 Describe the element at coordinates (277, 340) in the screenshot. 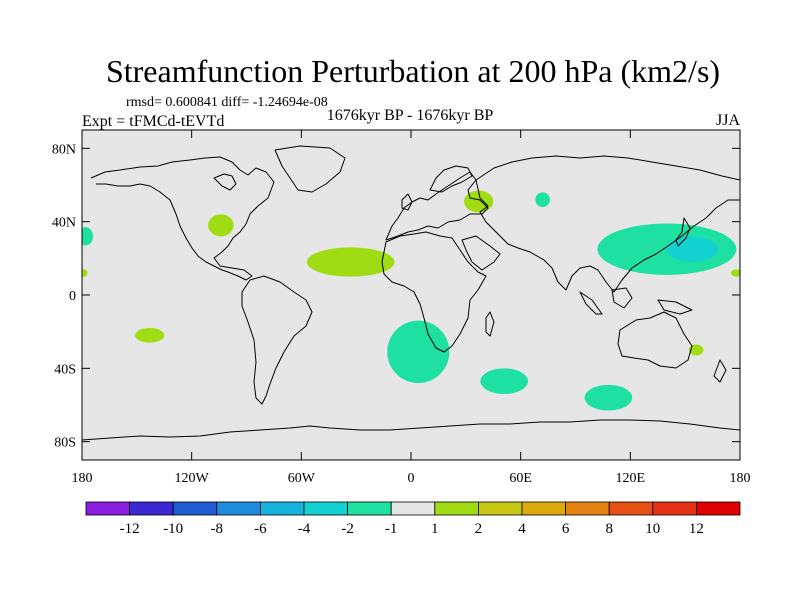

I see `coastline-south-america` at that location.